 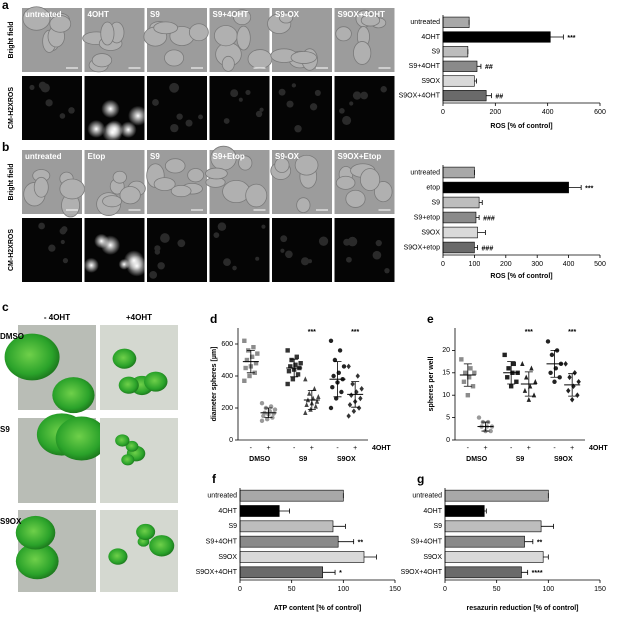 What do you see at coordinates (340, 573) in the screenshot?
I see `significance: *` at bounding box center [340, 573].